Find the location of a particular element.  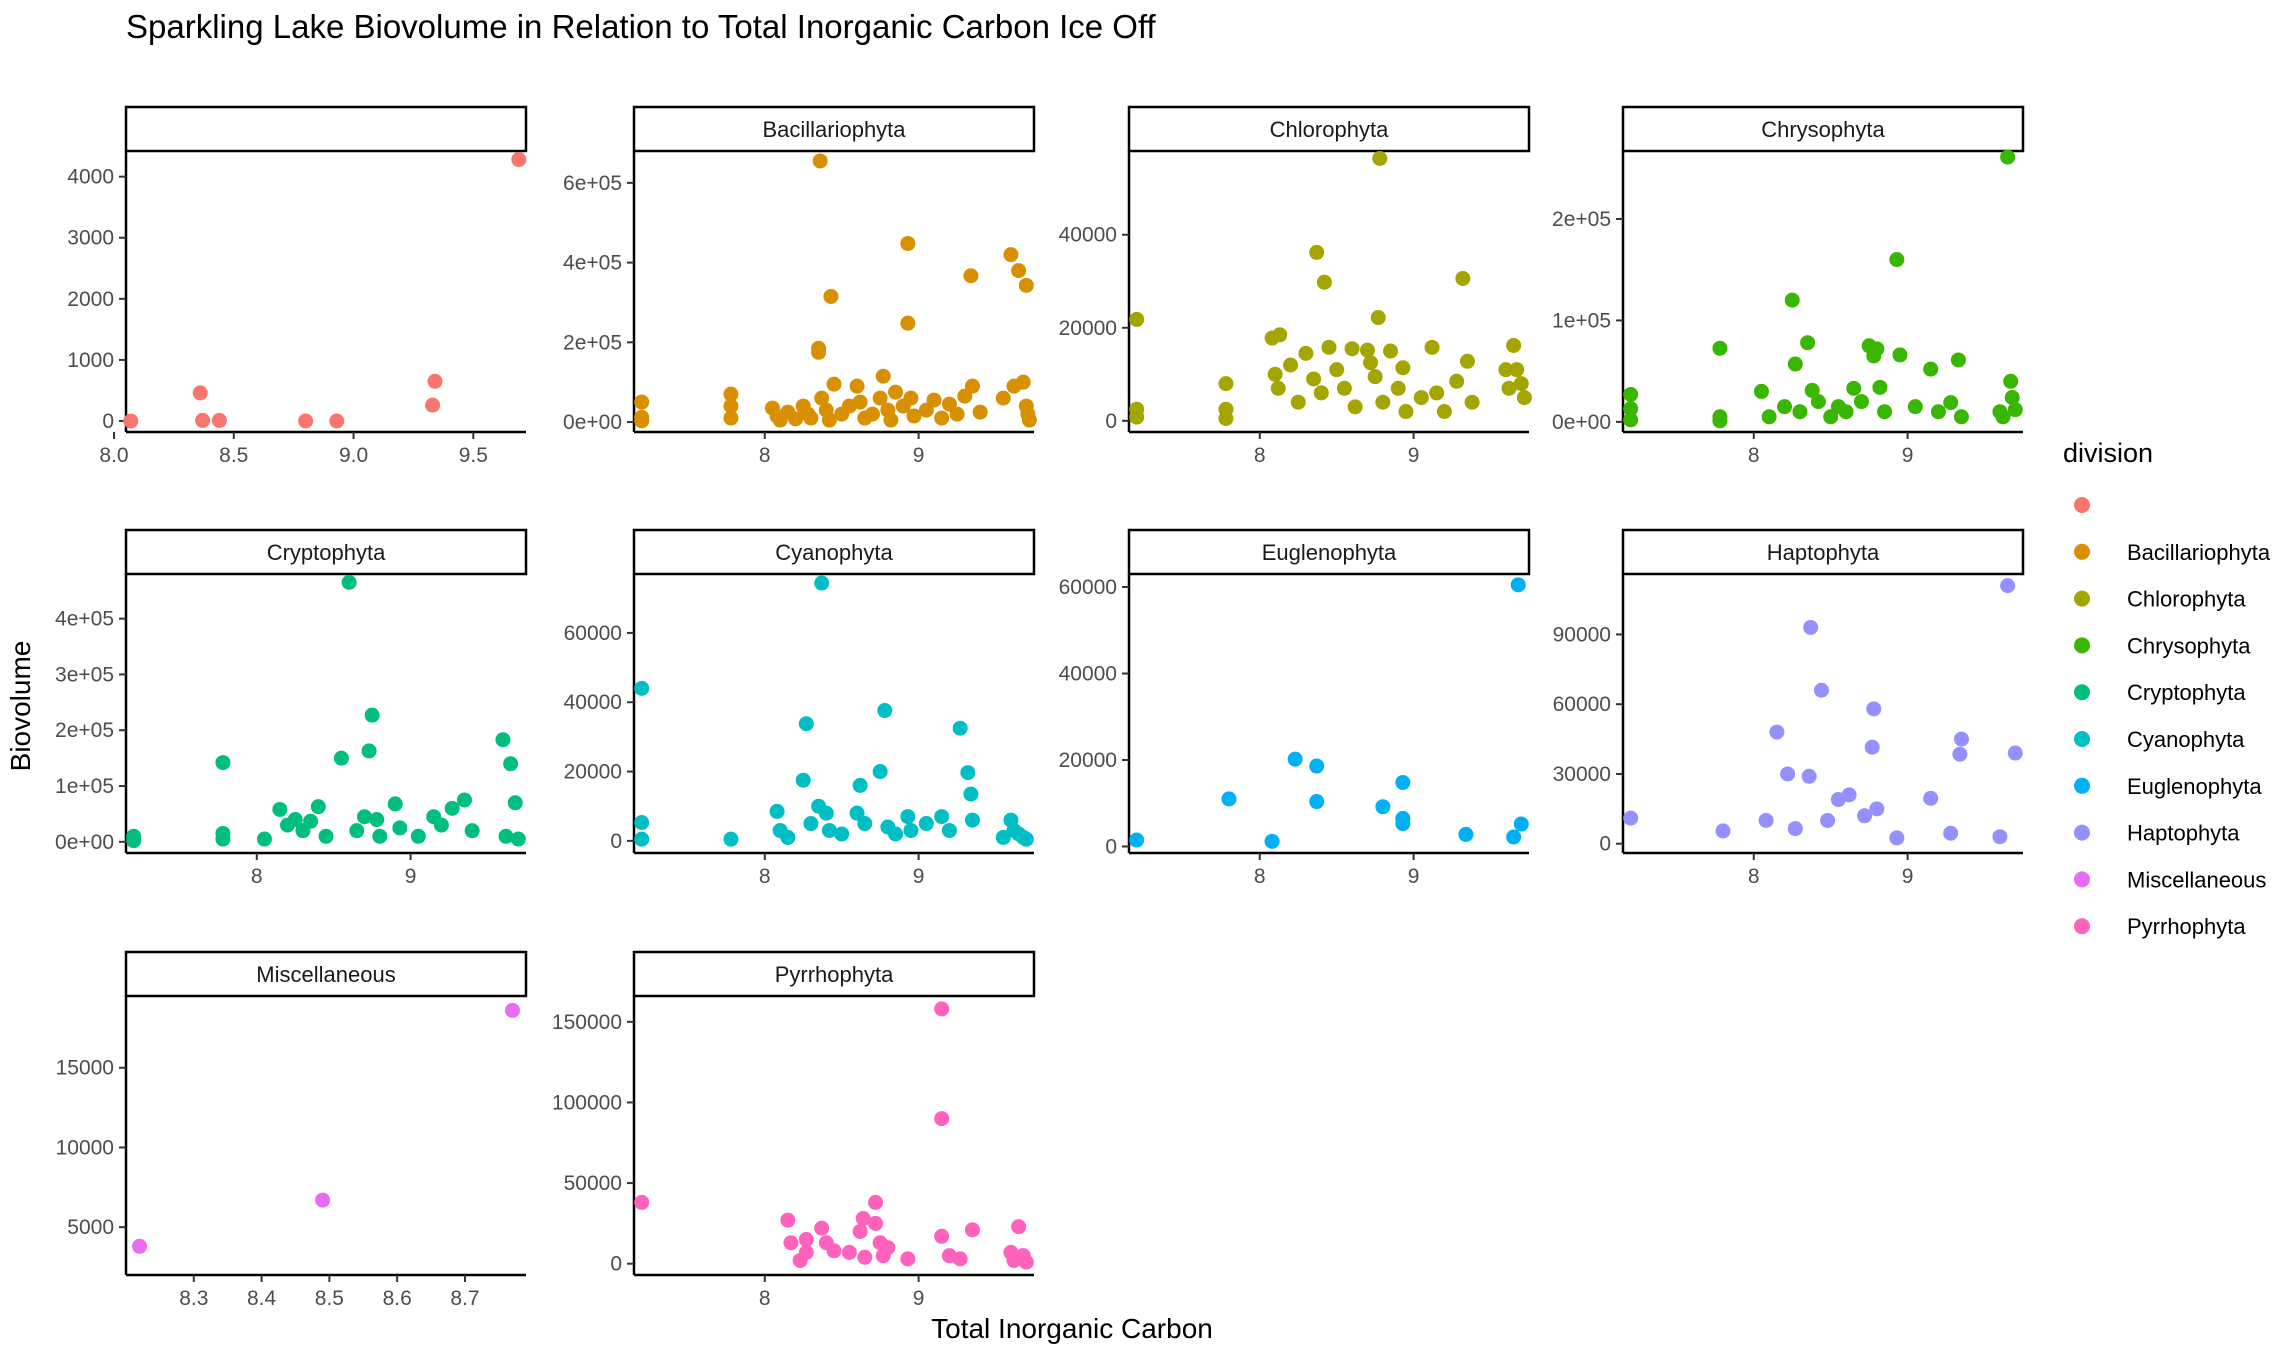

legend-item-chlorophyta: Chlorophyta is located at coordinates (2160, 599).